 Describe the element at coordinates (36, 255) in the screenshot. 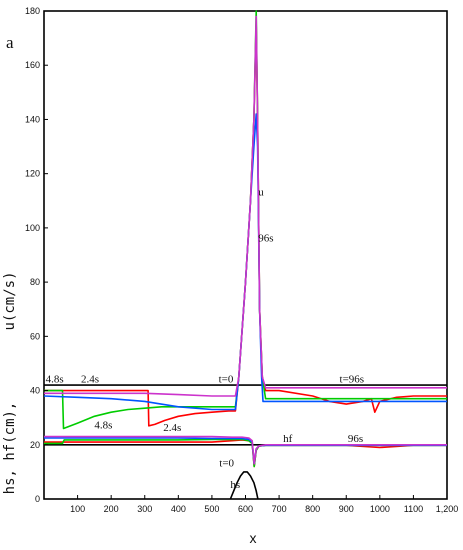

I see `y-axis-ticks: 0 20 40 60 80 100 120 140 160 180` at that location.